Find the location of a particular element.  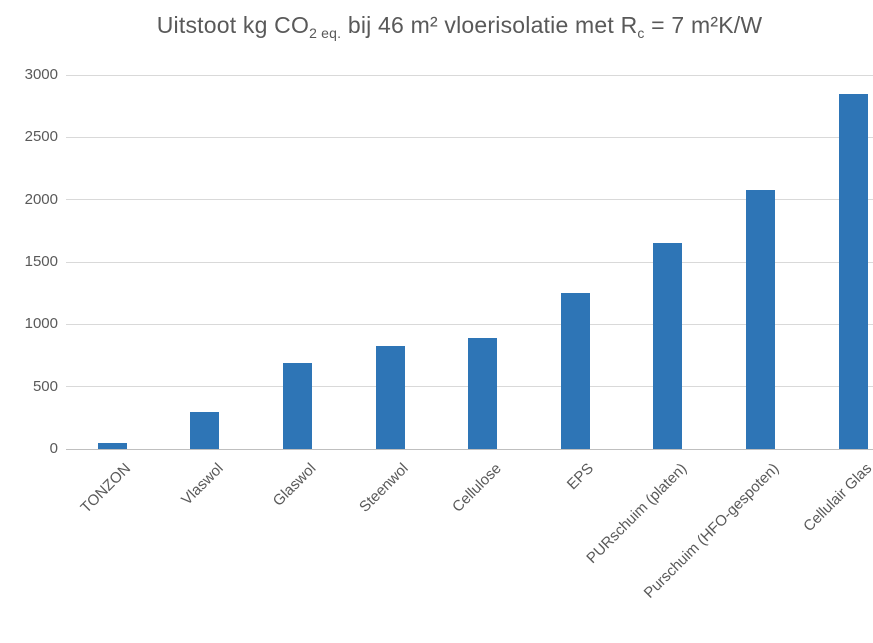

x-axis-label: Cellulair Glas is located at coordinates (836, 498).